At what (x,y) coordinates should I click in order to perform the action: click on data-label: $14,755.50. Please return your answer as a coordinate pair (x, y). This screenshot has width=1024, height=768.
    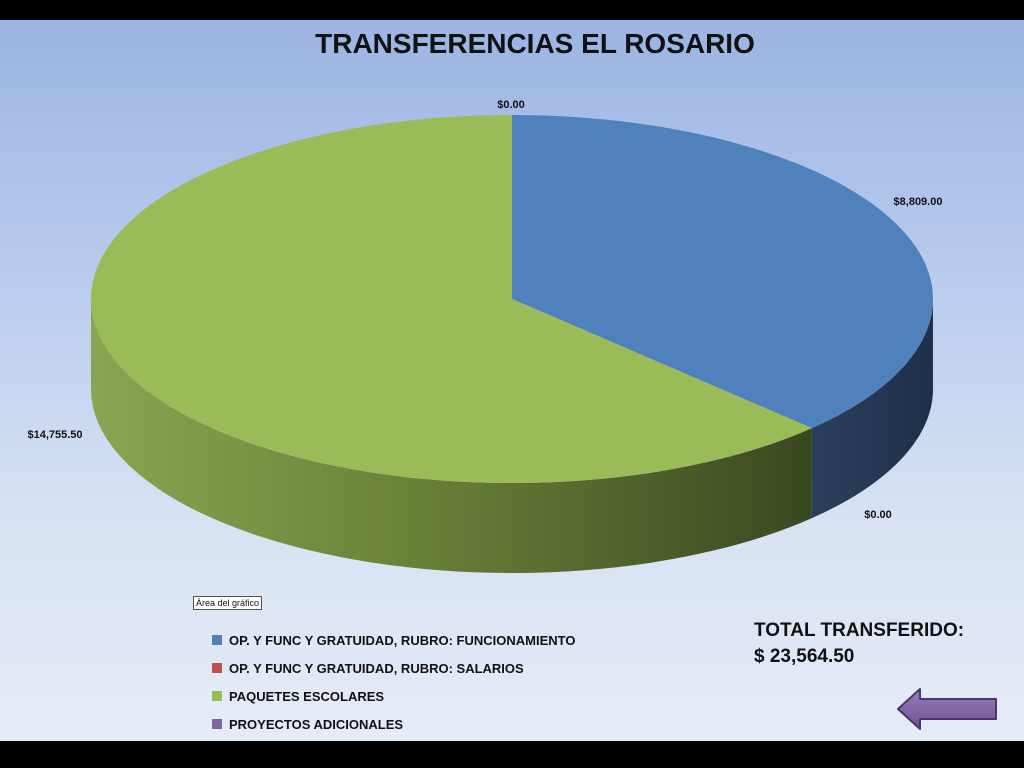
    Looking at the image, I should click on (54, 435).